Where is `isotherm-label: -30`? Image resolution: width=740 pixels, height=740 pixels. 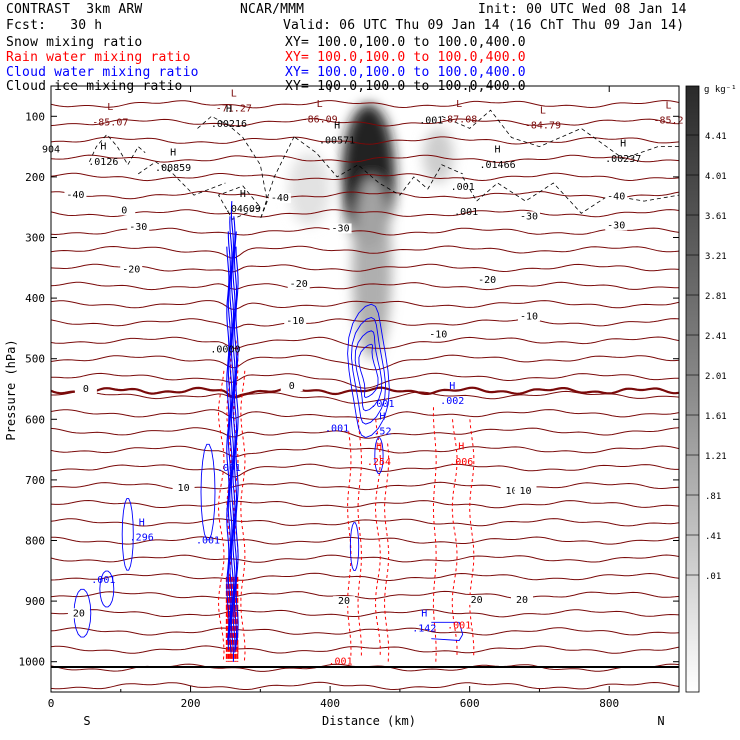 isotherm-label: -30 is located at coordinates (138, 227).